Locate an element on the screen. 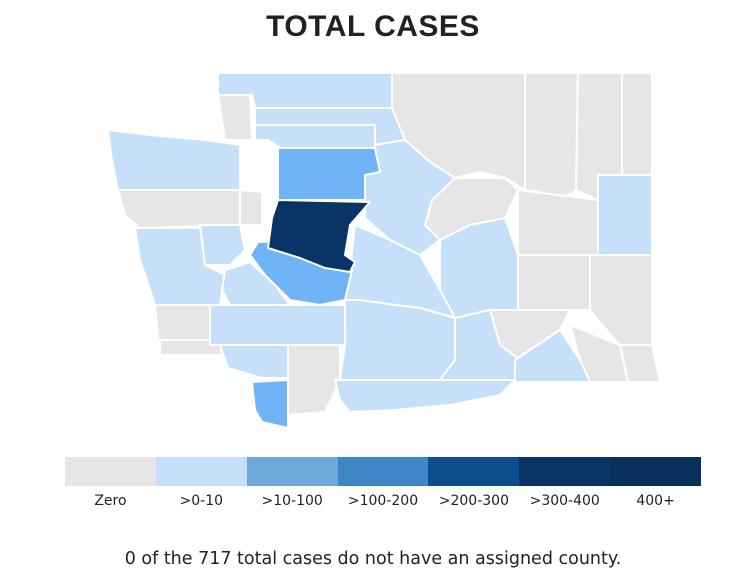 This screenshot has width=746, height=580. legend-bar is located at coordinates (383, 471).